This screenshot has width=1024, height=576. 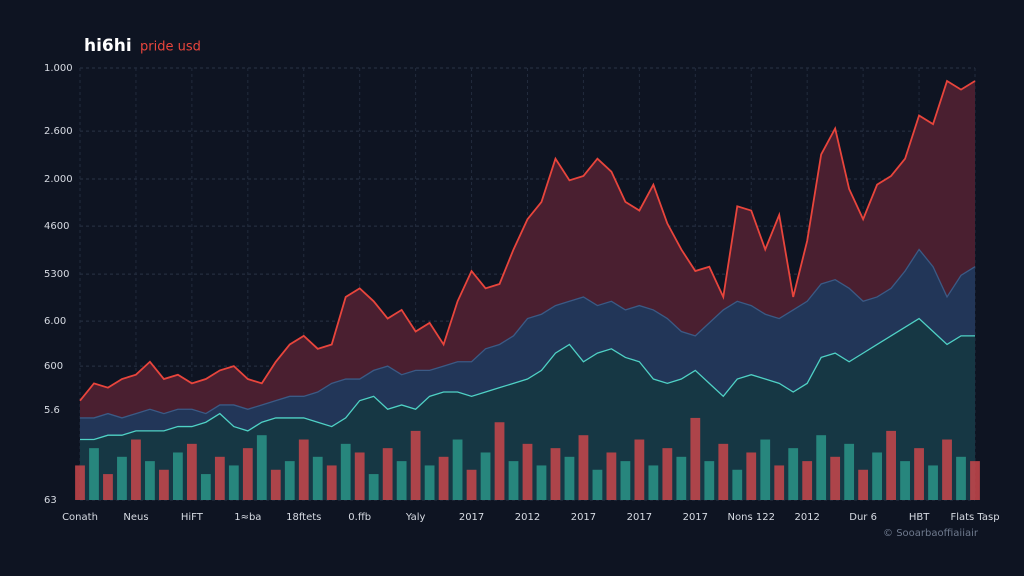 What do you see at coordinates (359, 517) in the screenshot?
I see `x-tick-label: 0.ffb` at bounding box center [359, 517].